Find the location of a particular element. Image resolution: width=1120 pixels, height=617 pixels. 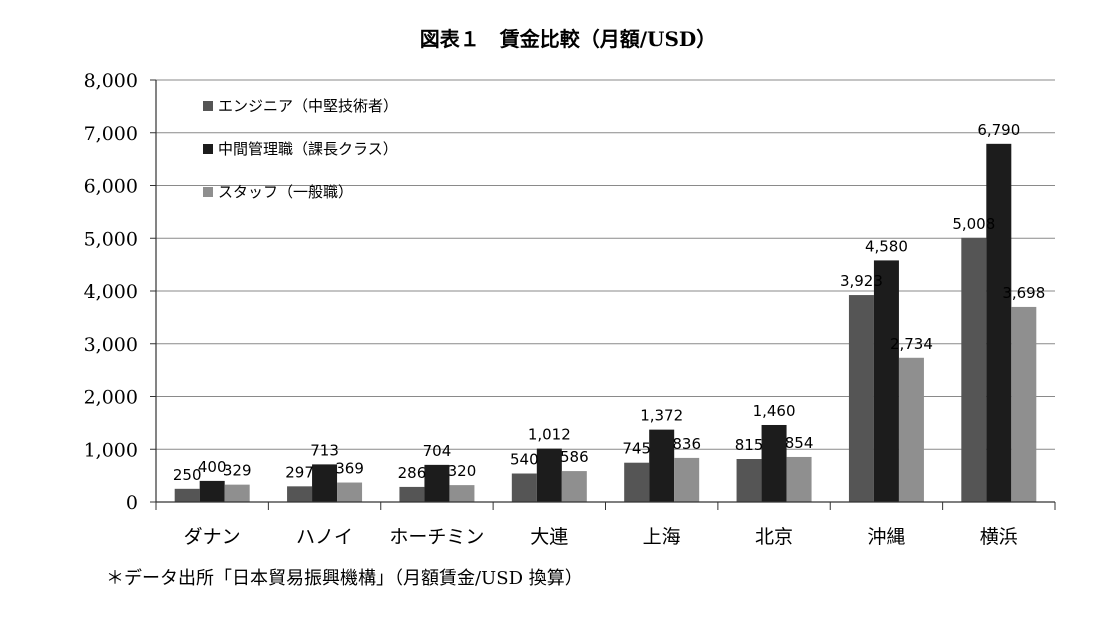

data-label: 369 is located at coordinates (349, 469).